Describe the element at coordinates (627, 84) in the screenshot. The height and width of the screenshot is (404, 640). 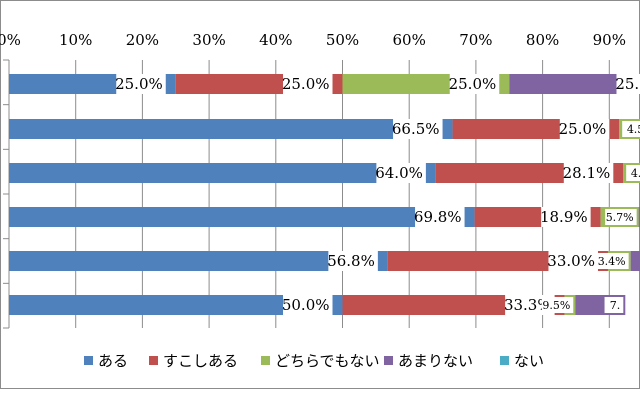
I see `data-label-row1-series4: 25.0%` at that location.